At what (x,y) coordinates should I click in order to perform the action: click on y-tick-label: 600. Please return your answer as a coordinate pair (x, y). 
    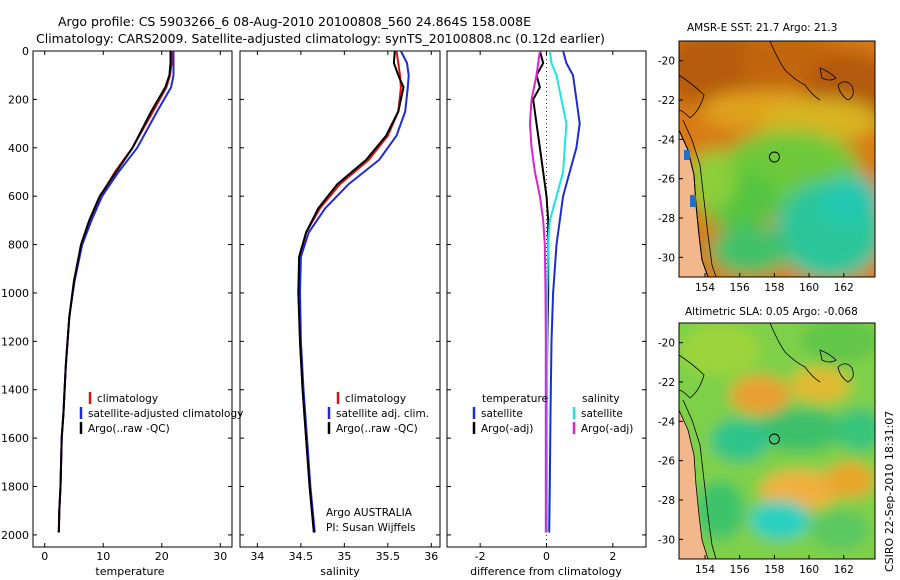
    Looking at the image, I should click on (18, 196).